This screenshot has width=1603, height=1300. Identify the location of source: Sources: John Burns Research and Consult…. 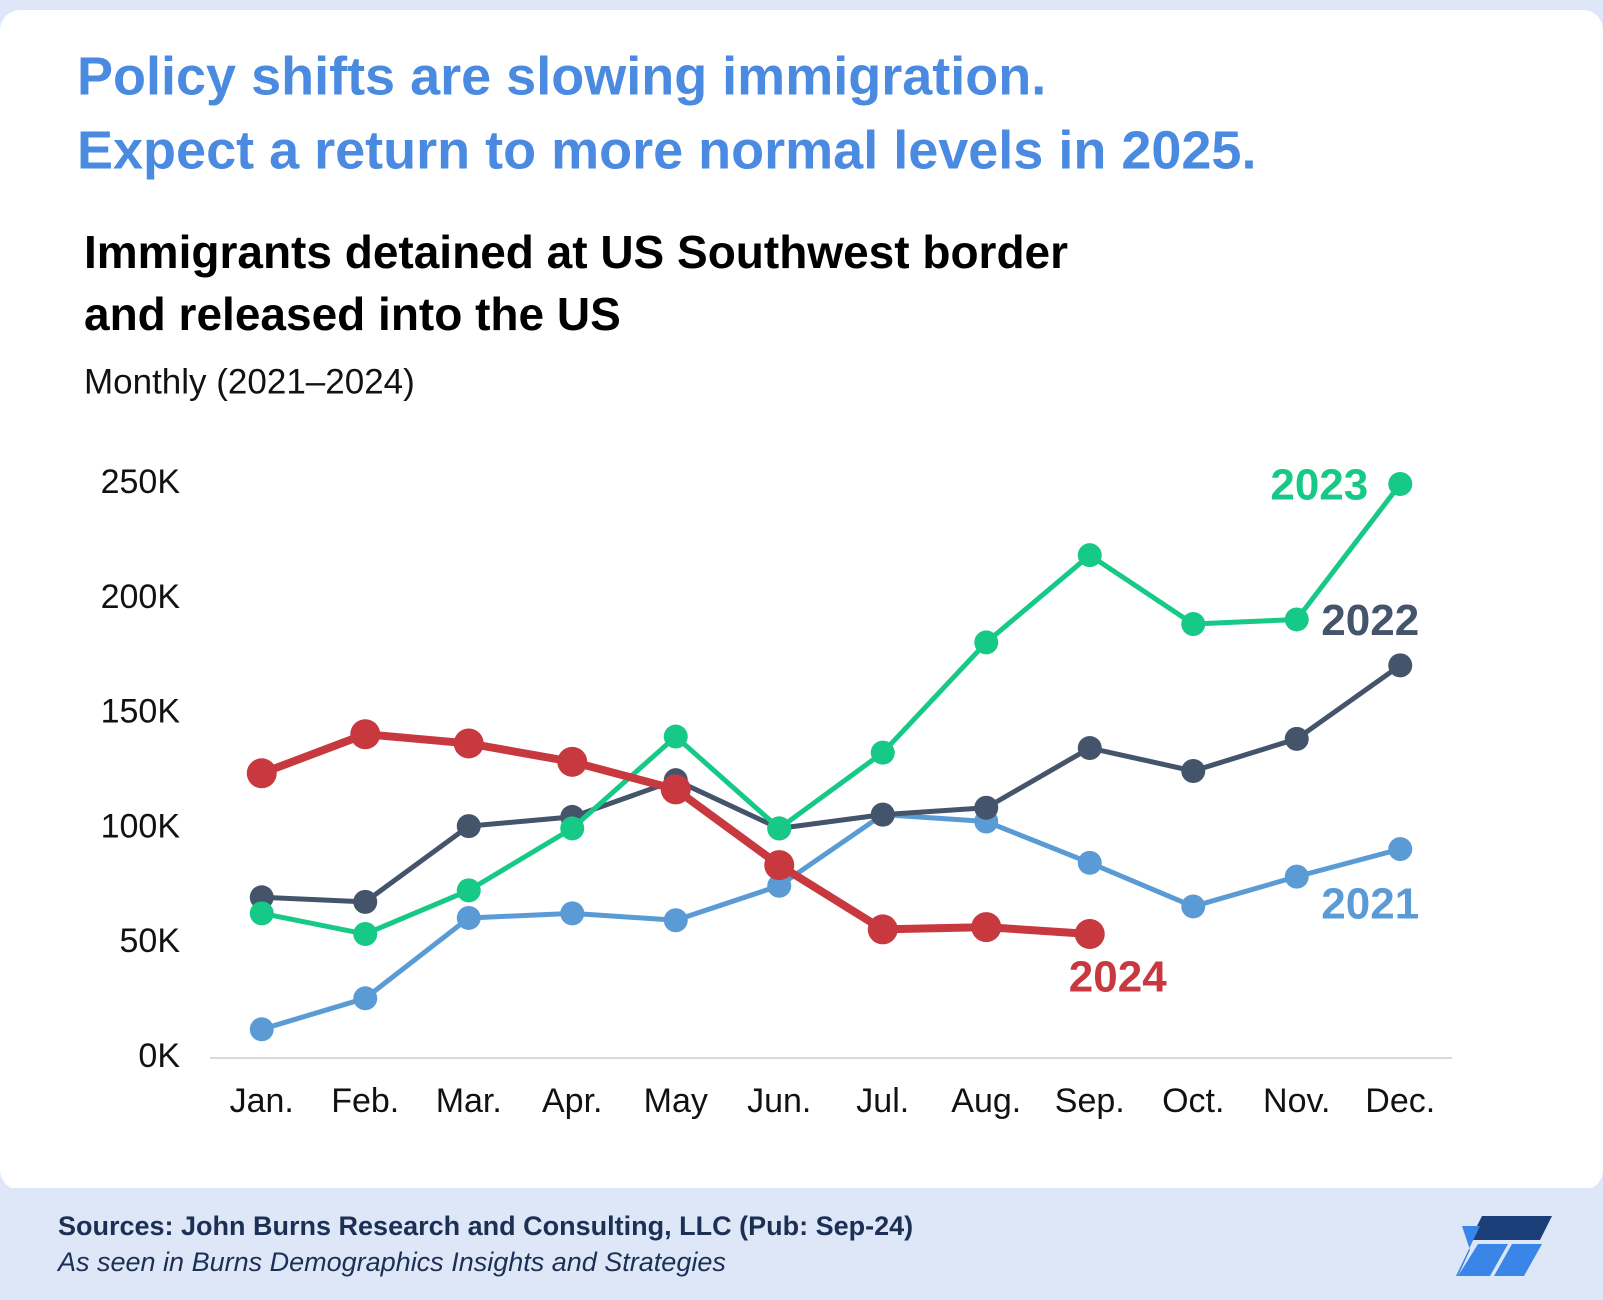
(485, 1226).